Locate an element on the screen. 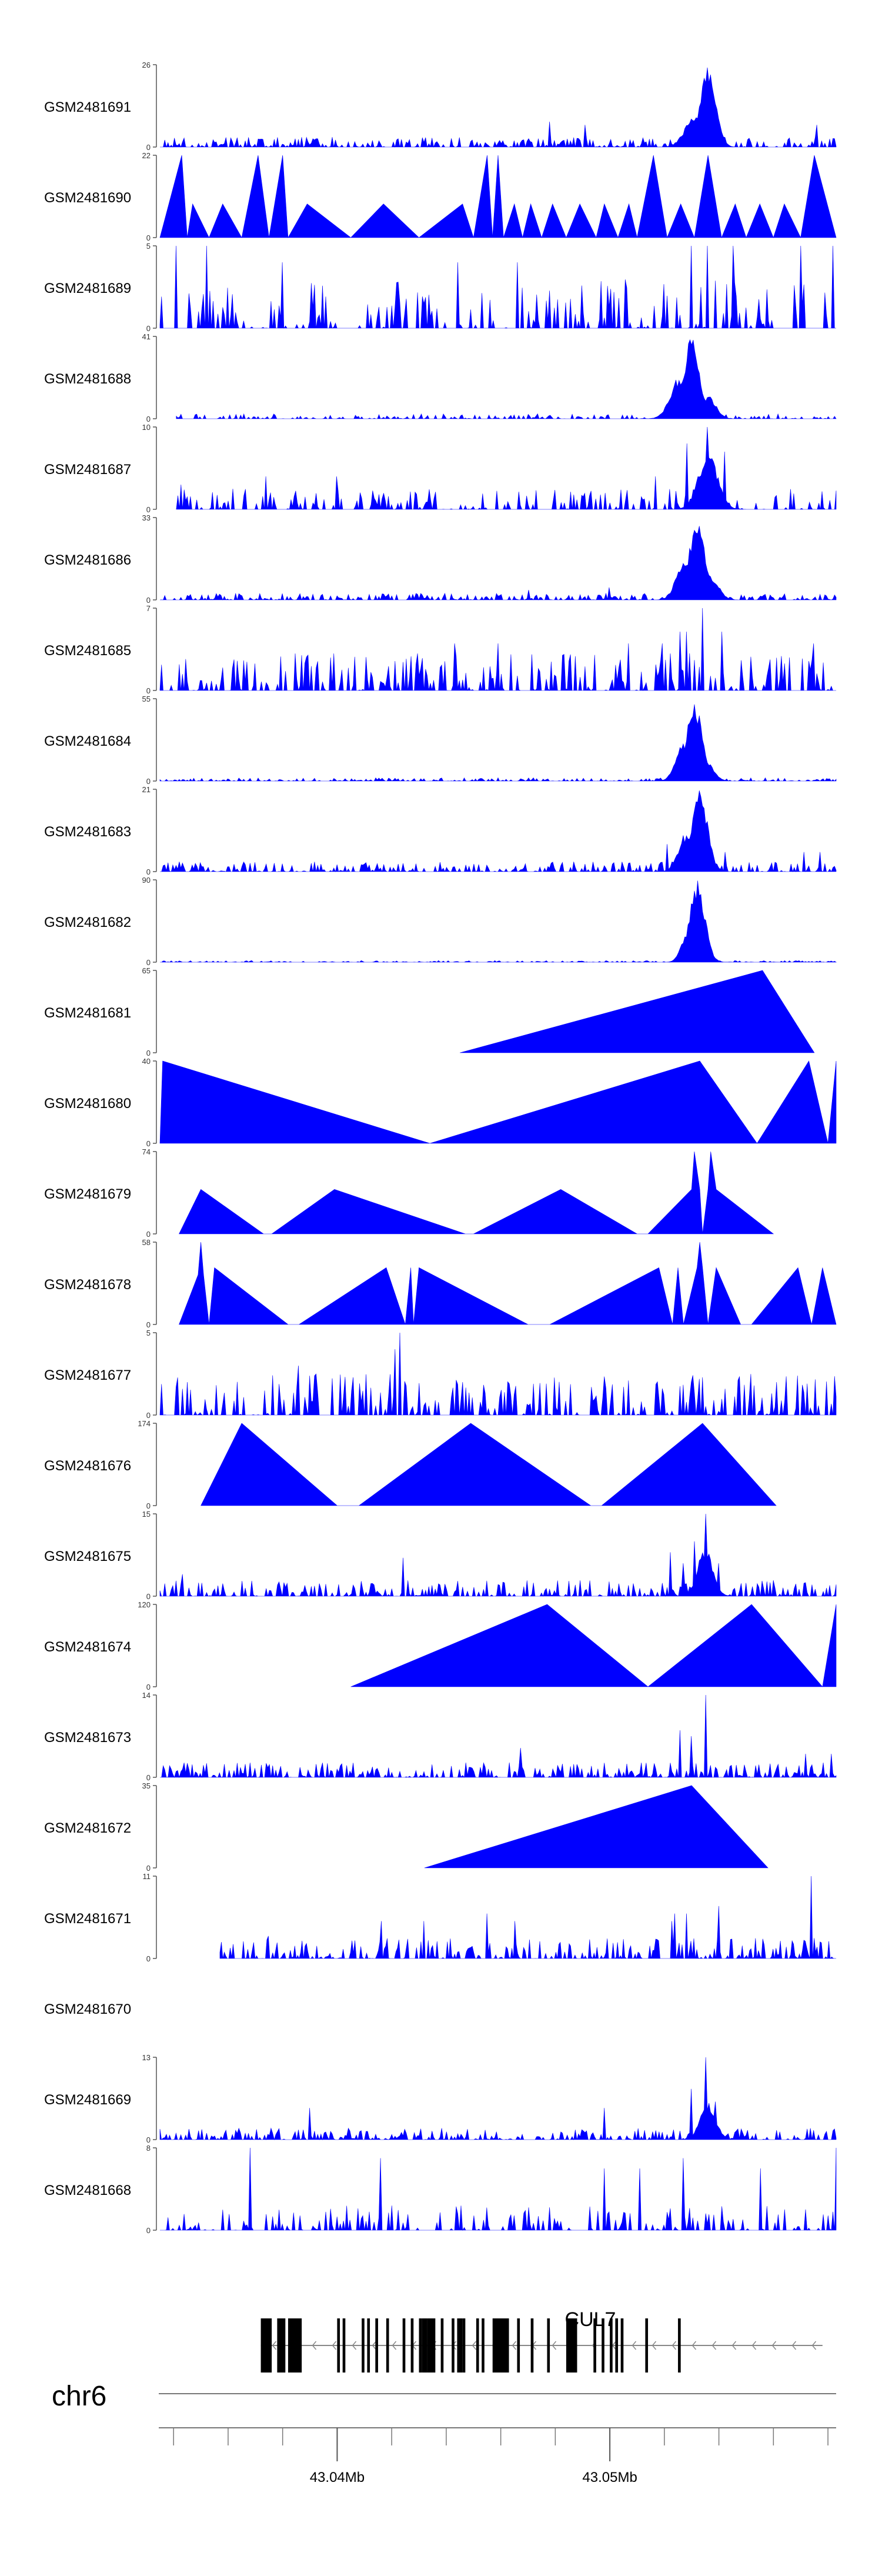  track-GSM2481668: GSM2481668 8 0 is located at coordinates (440, 2189).